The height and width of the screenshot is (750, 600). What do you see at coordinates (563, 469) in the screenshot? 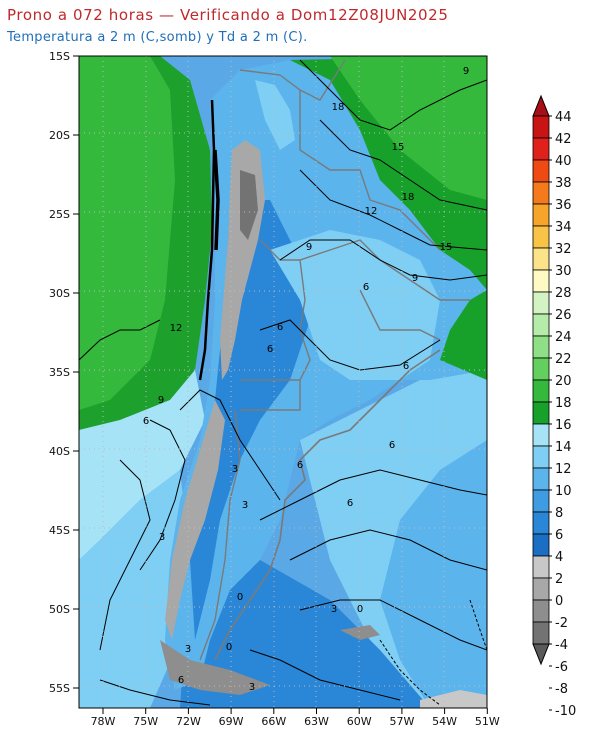
I see `colorbar-label: 12` at bounding box center [563, 469].